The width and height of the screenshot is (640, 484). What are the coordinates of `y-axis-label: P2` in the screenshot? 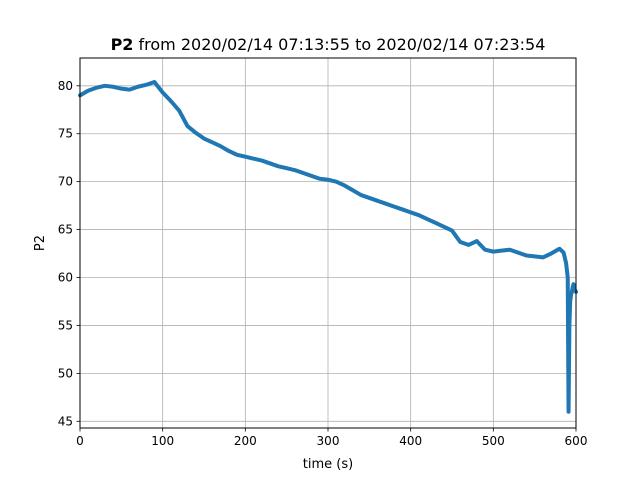 It's located at (40, 243).